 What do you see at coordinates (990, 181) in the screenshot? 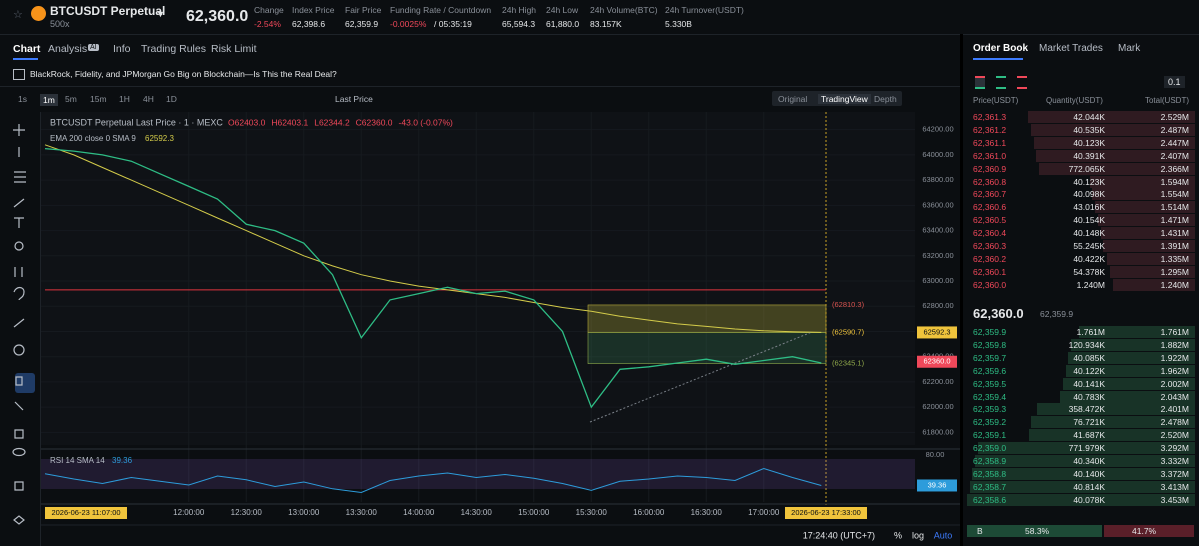
I see `ob-price: 62,360.8` at bounding box center [990, 181].